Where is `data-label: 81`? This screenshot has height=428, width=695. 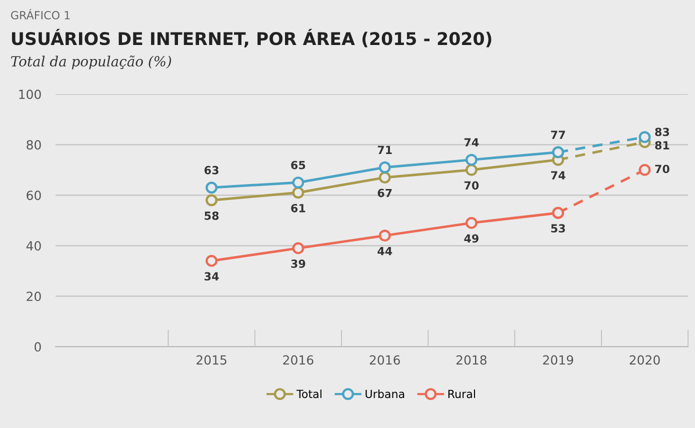 data-label: 81 is located at coordinates (662, 145).